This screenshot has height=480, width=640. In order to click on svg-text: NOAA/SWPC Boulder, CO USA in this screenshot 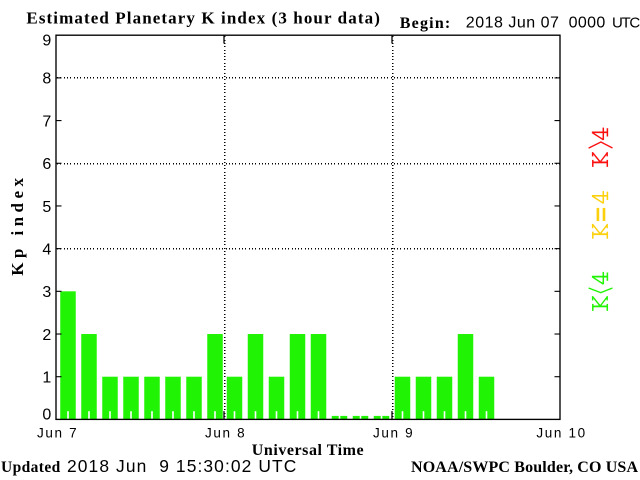, I will do `click(524, 467)`.